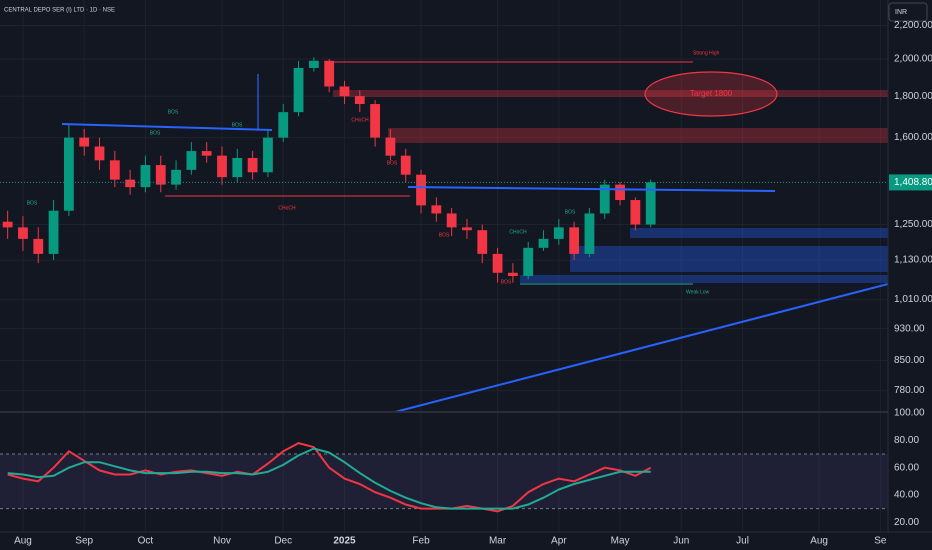 This screenshot has width=932, height=550. Describe the element at coordinates (559, 541) in the screenshot. I see `x-tick-label: Apr` at that location.